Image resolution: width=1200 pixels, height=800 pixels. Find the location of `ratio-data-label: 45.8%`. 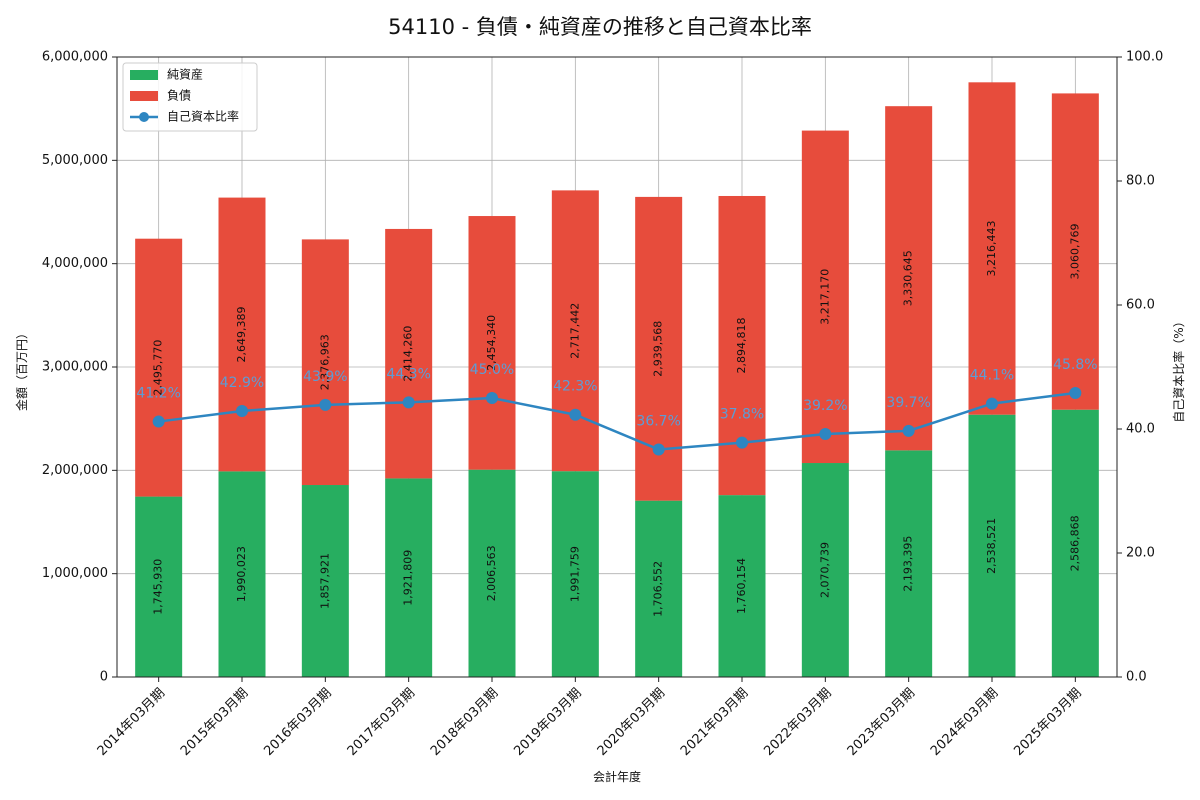

ratio-data-label: 45.8% is located at coordinates (1075, 365).